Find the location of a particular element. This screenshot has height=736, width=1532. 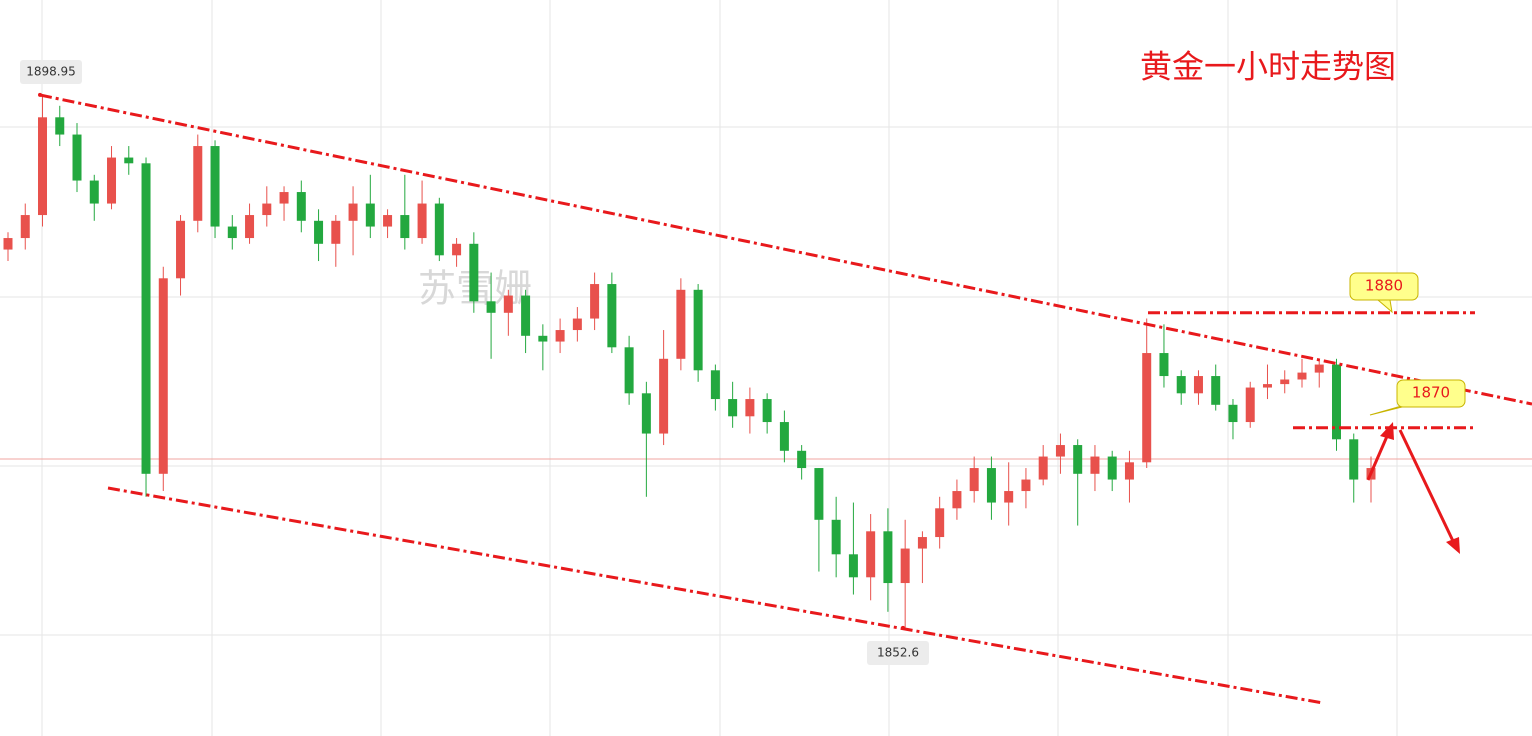

price-tag-label: 1852.6 is located at coordinates (898, 653).